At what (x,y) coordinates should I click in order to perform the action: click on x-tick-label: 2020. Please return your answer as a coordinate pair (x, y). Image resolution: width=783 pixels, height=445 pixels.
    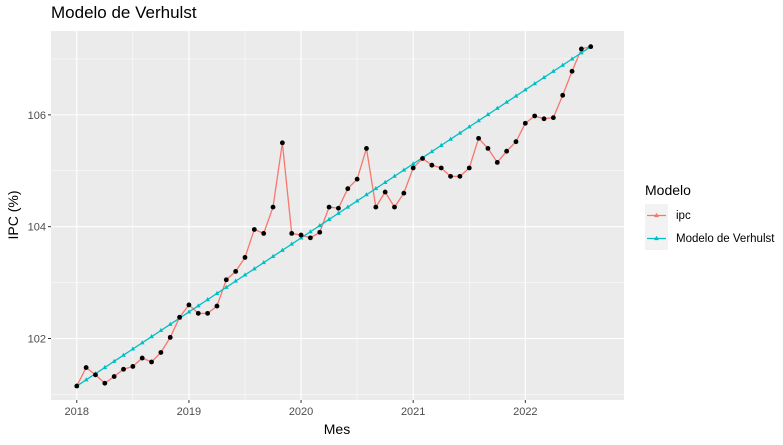
    Looking at the image, I should click on (301, 412).